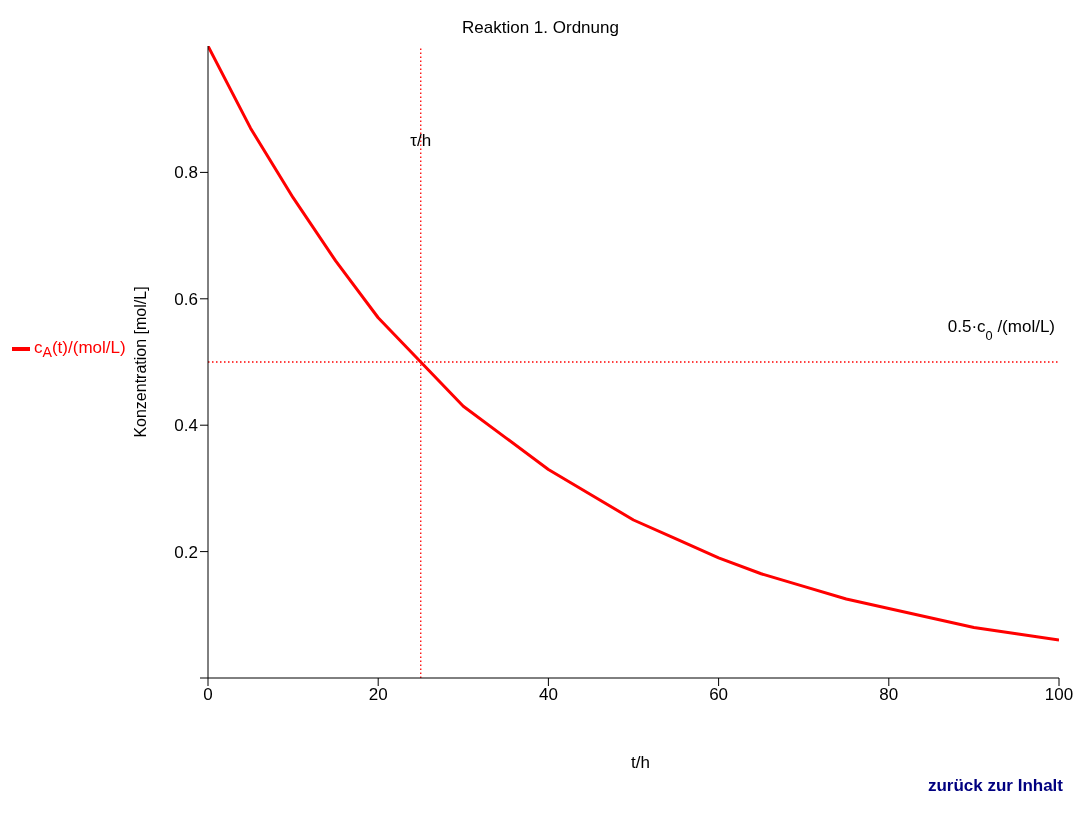  I want to click on x-tick-label: 0, so click(208, 695).